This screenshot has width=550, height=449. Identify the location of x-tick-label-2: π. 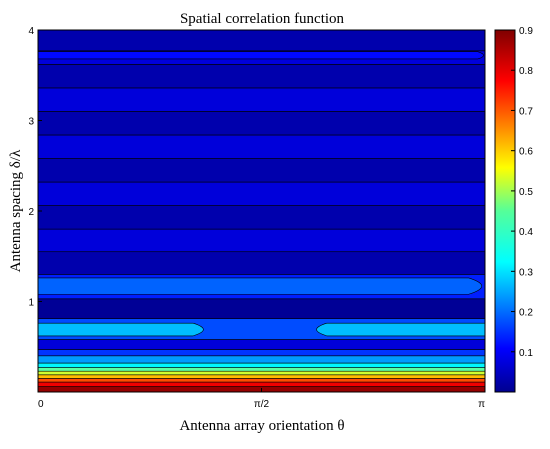
(481, 404).